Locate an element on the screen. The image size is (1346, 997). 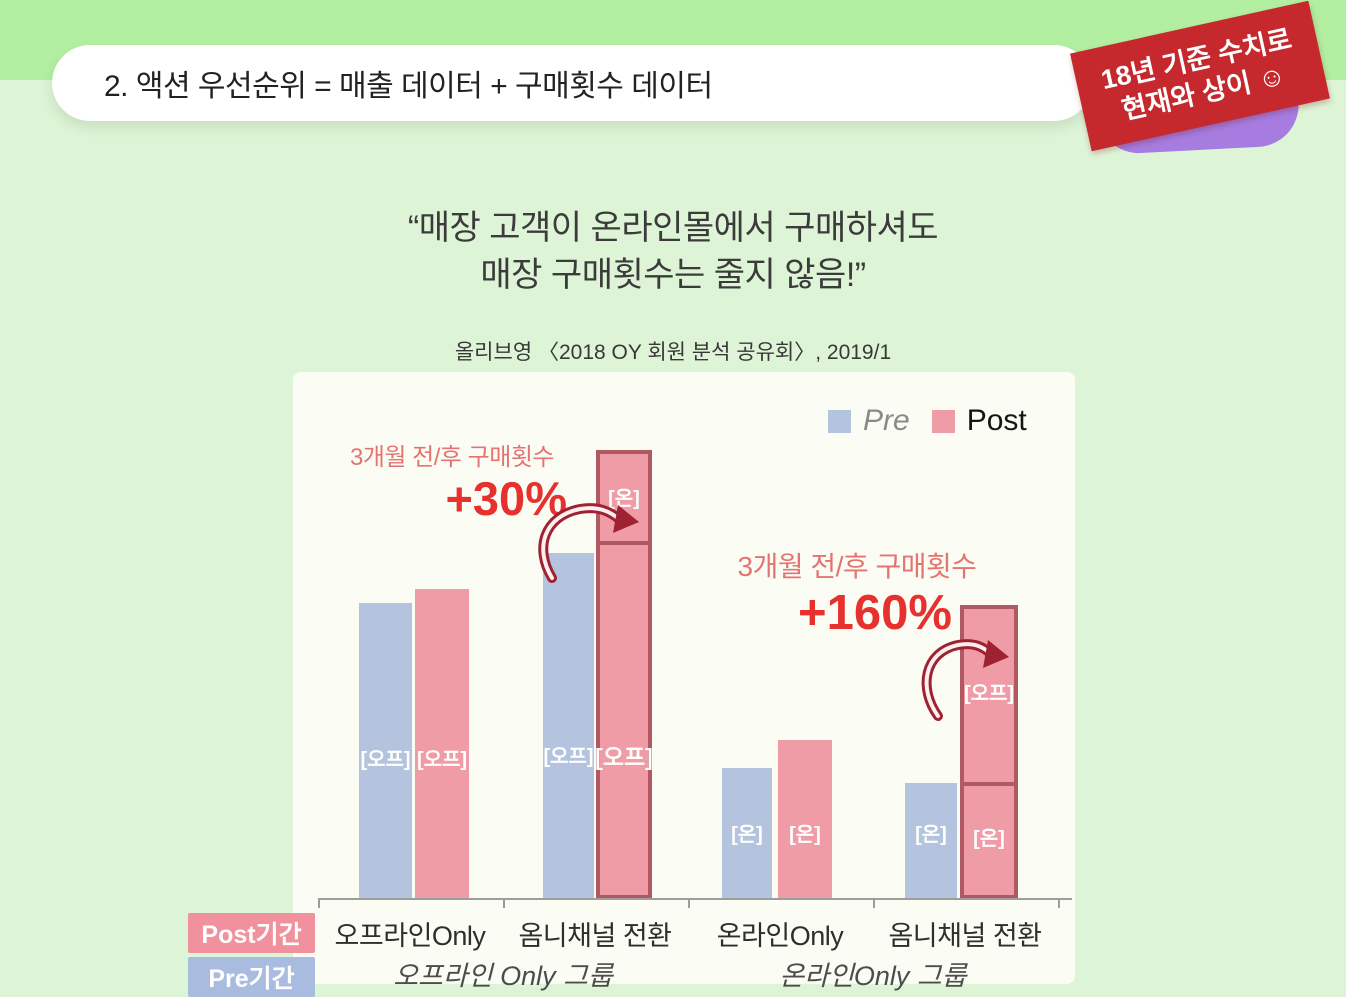
bar-pre-옴니채널 전환: [온] is located at coordinates (931, 841).